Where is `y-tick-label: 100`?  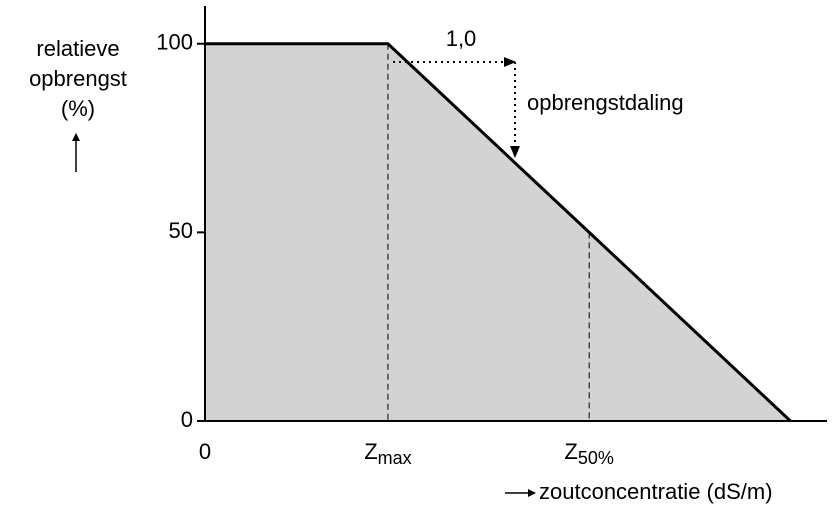
y-tick-label: 100 is located at coordinates (174, 42).